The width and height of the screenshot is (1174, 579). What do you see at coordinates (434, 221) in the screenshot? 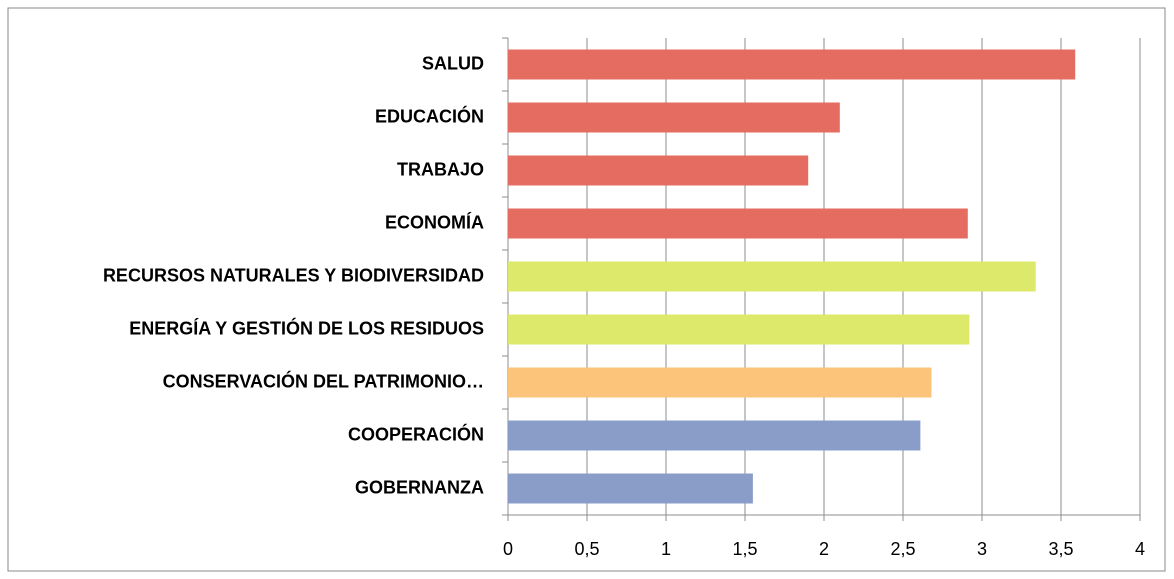
I see `category-label: ECONOMÍA` at bounding box center [434, 221].